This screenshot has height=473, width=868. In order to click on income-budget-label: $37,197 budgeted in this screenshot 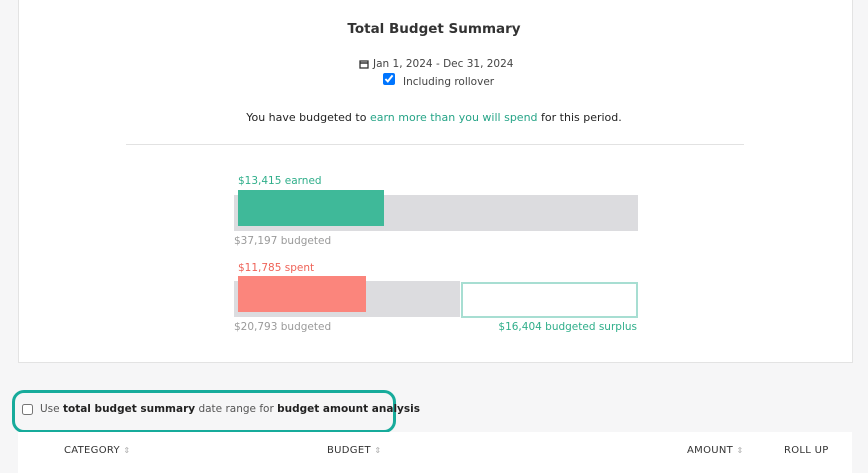, I will do `click(283, 241)`.